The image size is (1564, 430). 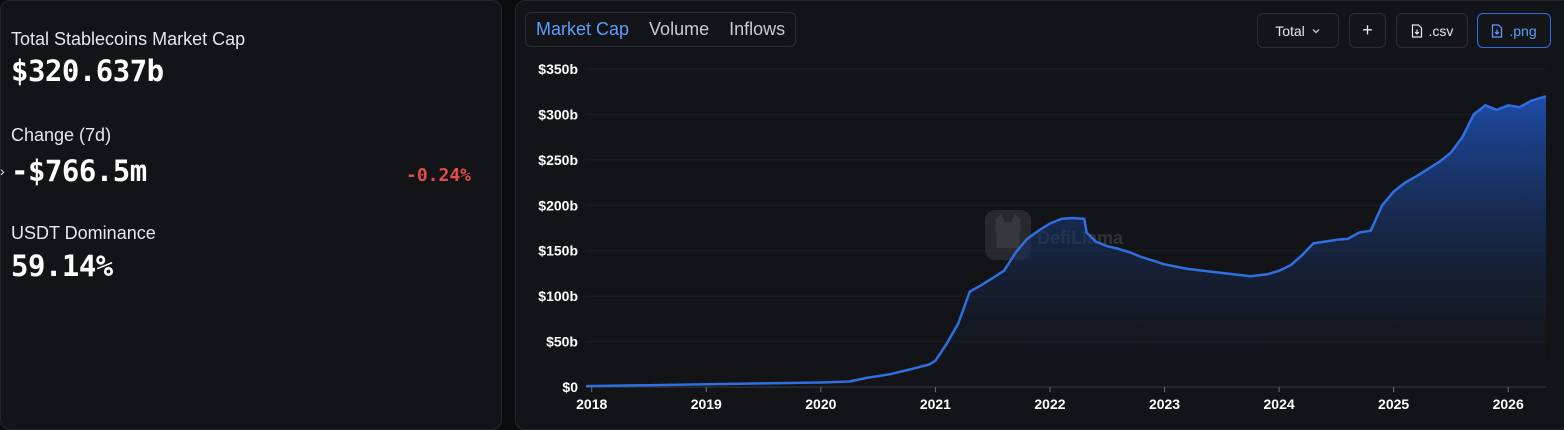 I want to click on chevron-down-icon, so click(x=1316, y=30).